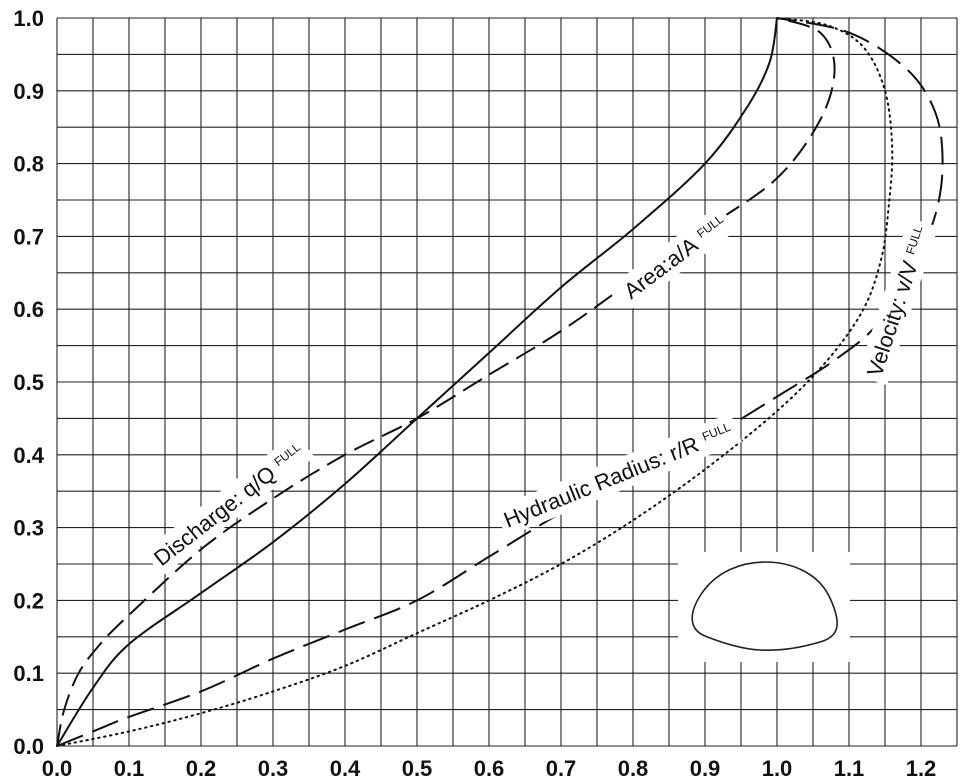 This screenshot has width=964, height=781. I want to click on curve-label-text: Area:a/AFULL, so click(675, 257).